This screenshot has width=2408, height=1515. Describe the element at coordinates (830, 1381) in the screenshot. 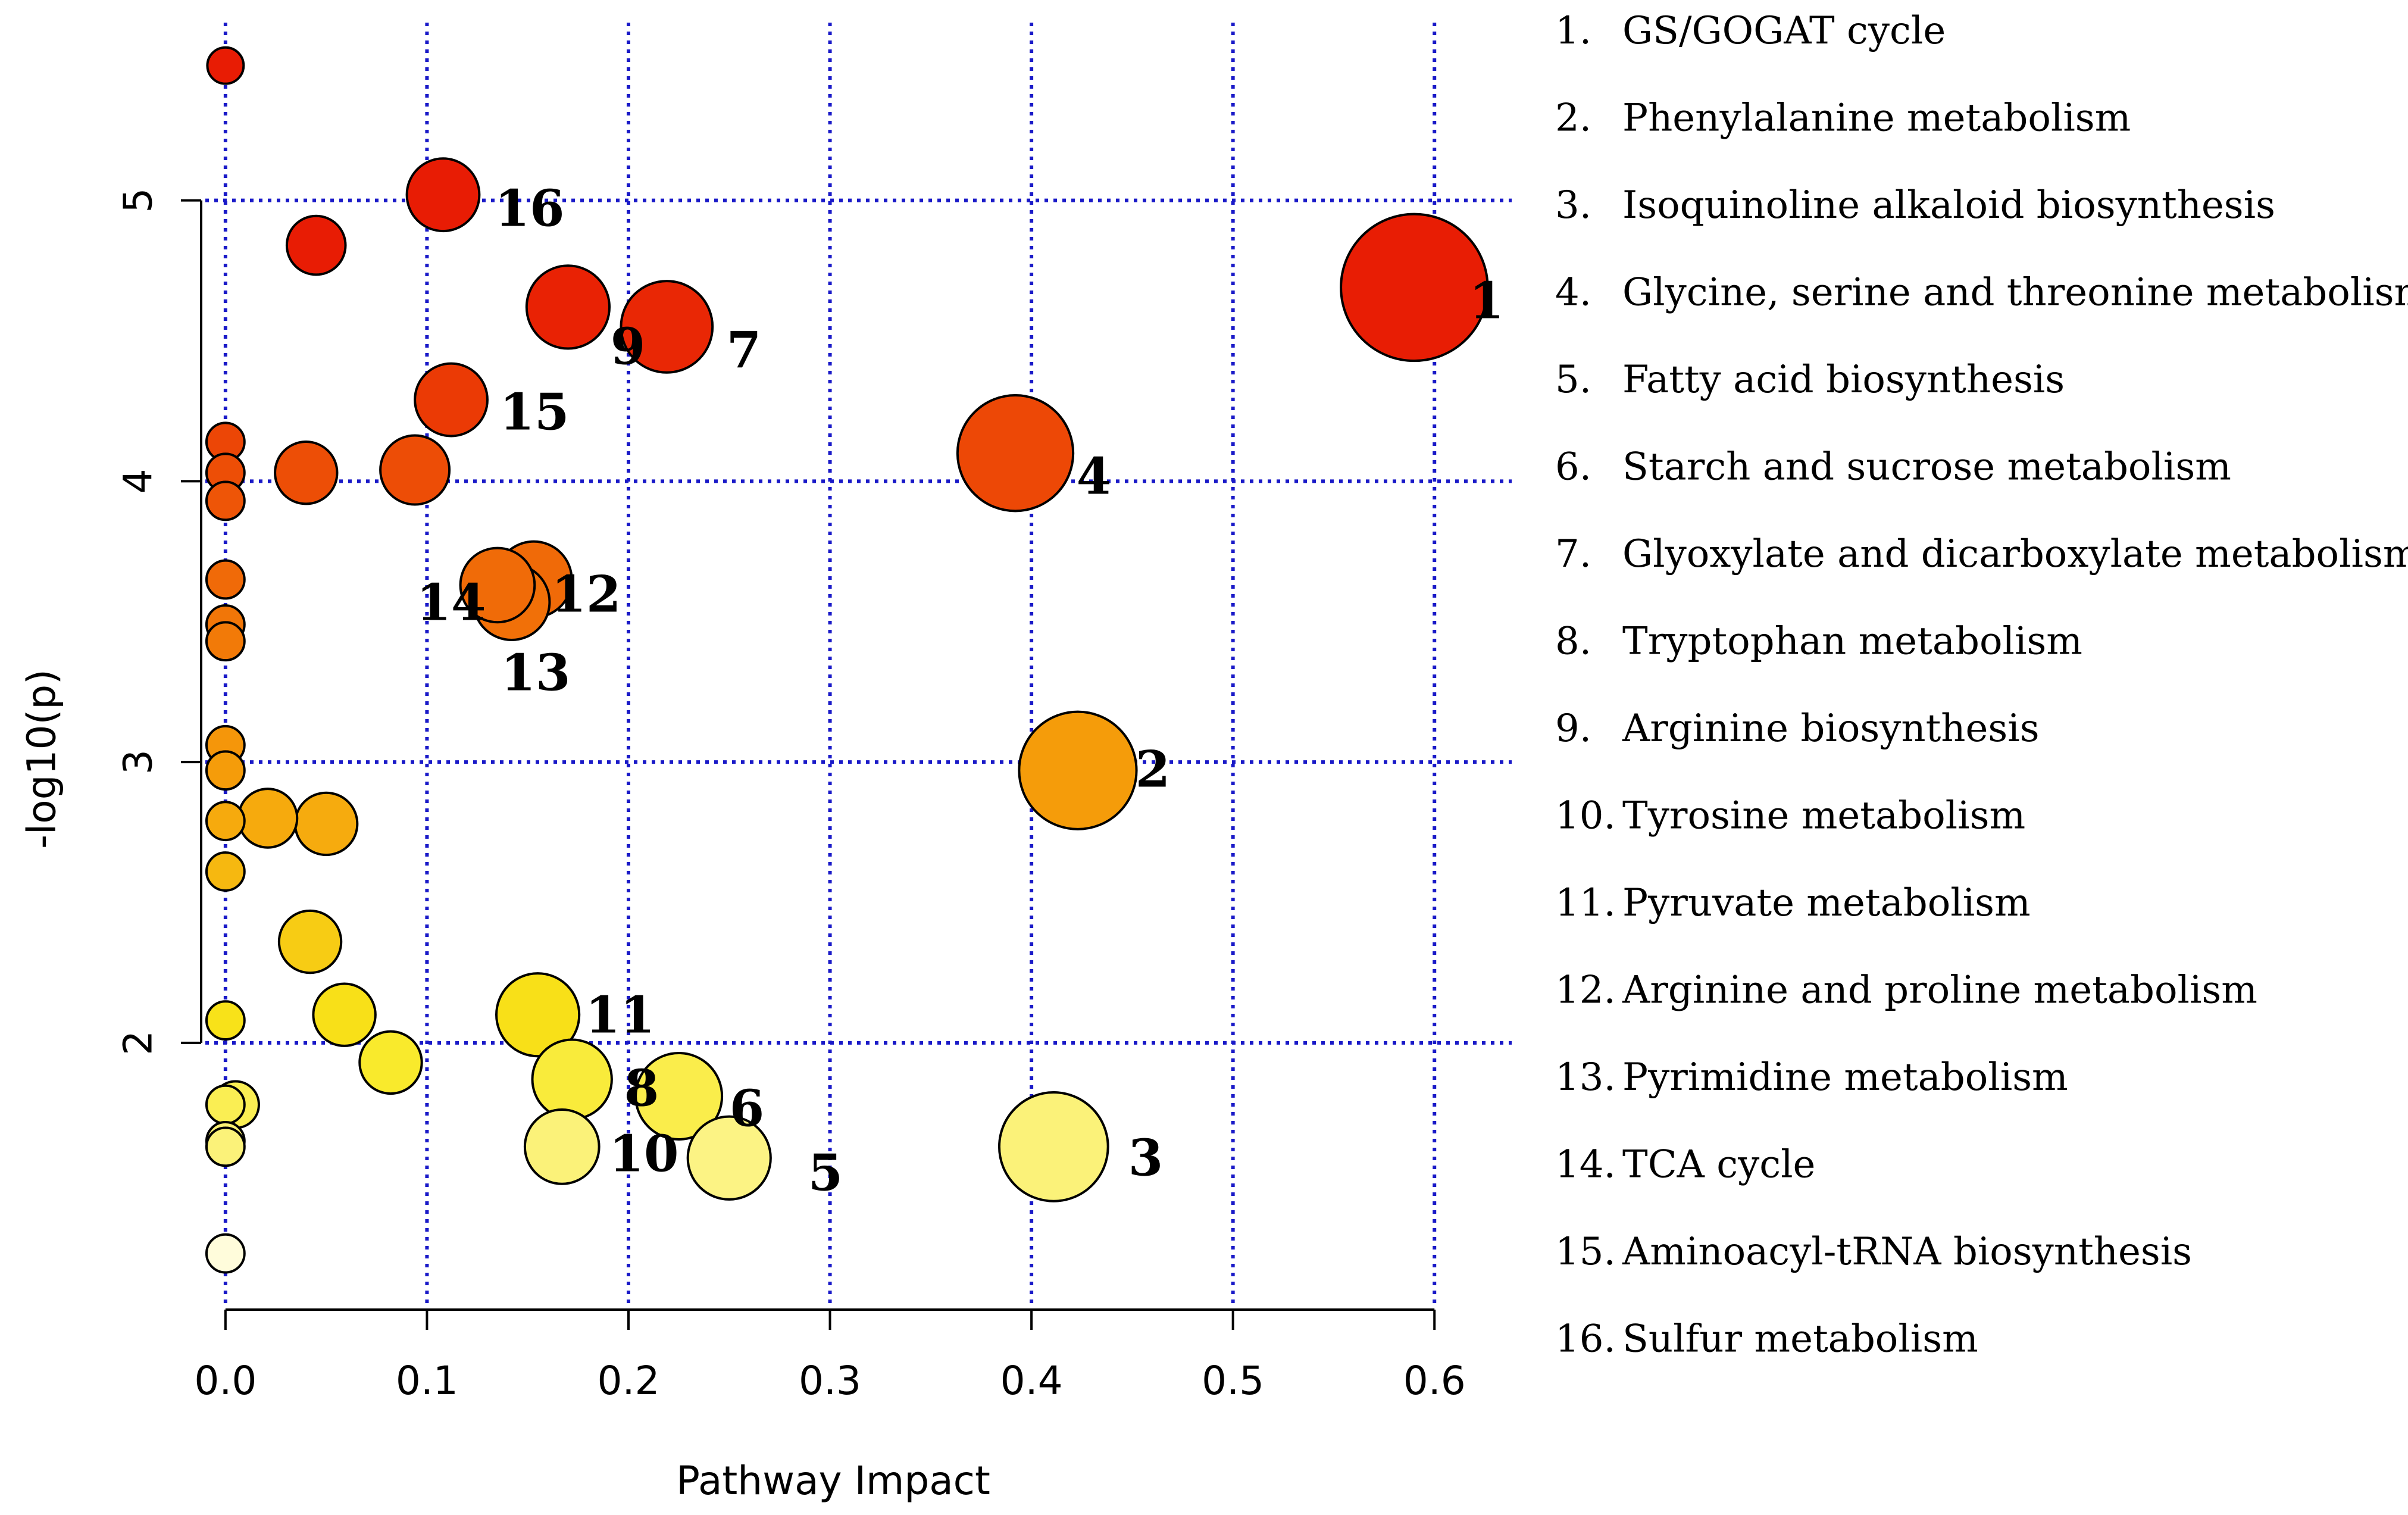

I see `x-tick-label: 0.3` at that location.